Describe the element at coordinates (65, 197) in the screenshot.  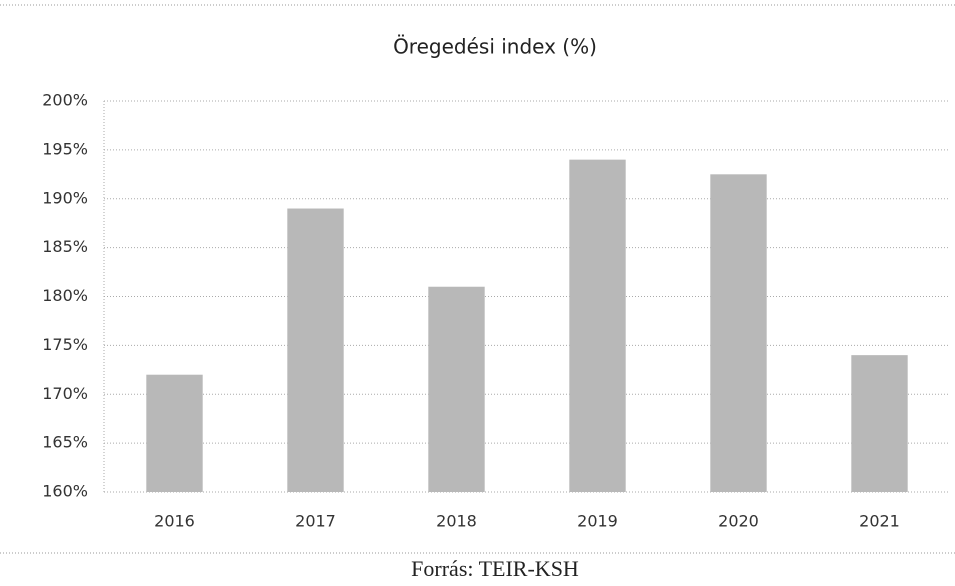
I see `y-tick-label: 190%` at that location.